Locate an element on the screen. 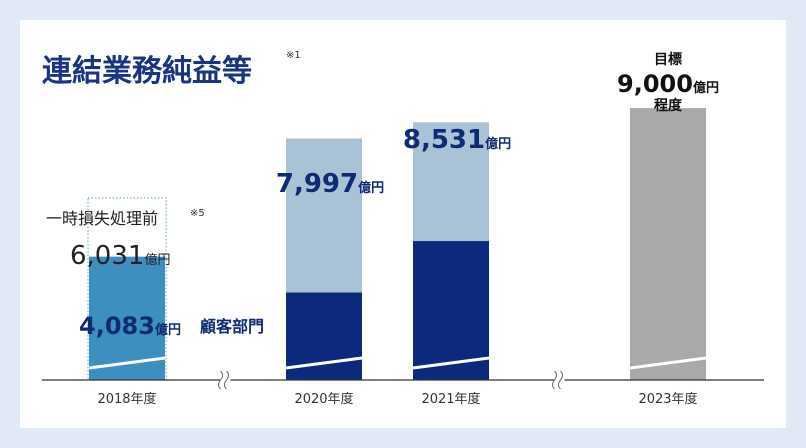 Image resolution: width=806 pixels, height=448 pixels. bar-2021年度-other is located at coordinates (451, 182).